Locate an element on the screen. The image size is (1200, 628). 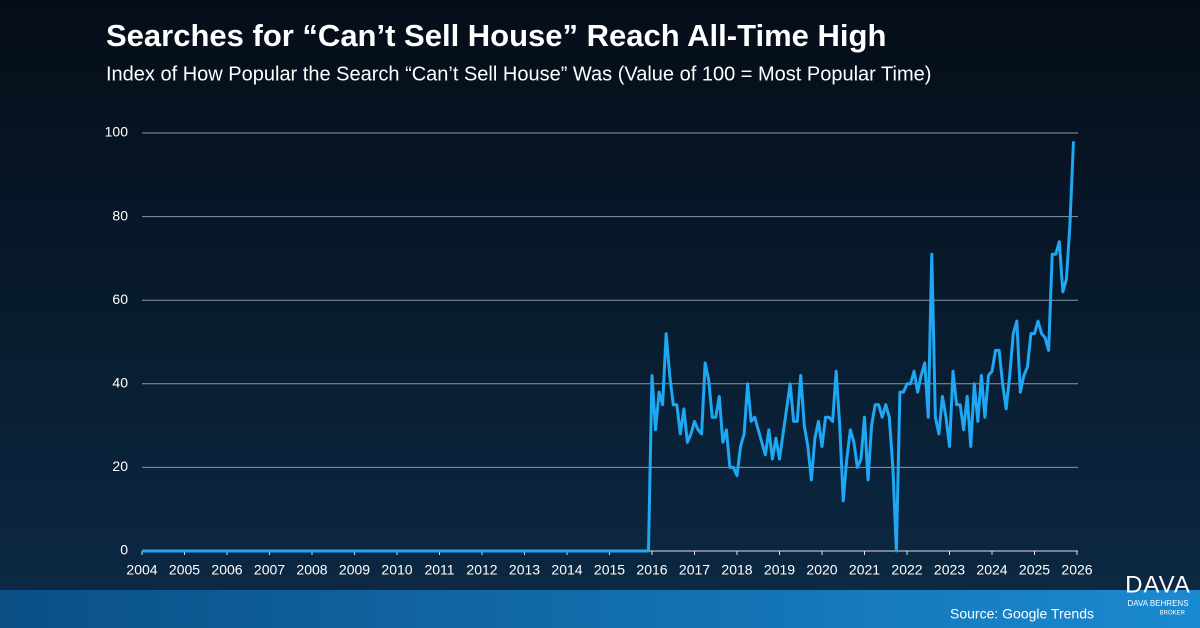
logo-text: DAVA BEHRENS is located at coordinates (1157, 603).